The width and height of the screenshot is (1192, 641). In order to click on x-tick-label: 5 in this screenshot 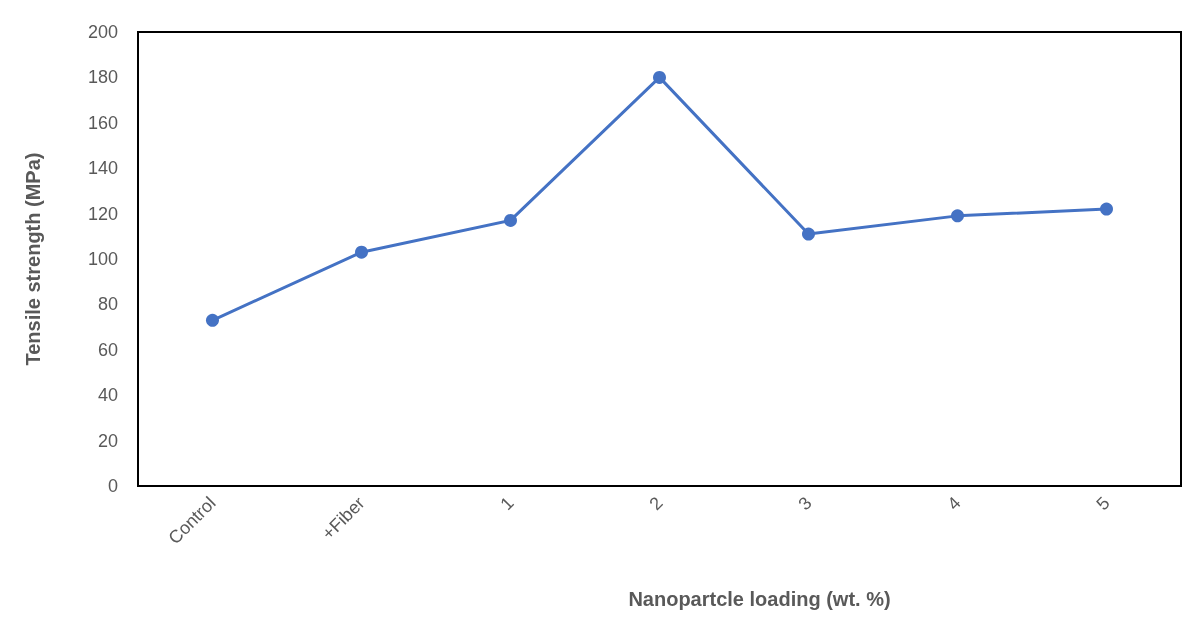, I will do `click(1103, 503)`.